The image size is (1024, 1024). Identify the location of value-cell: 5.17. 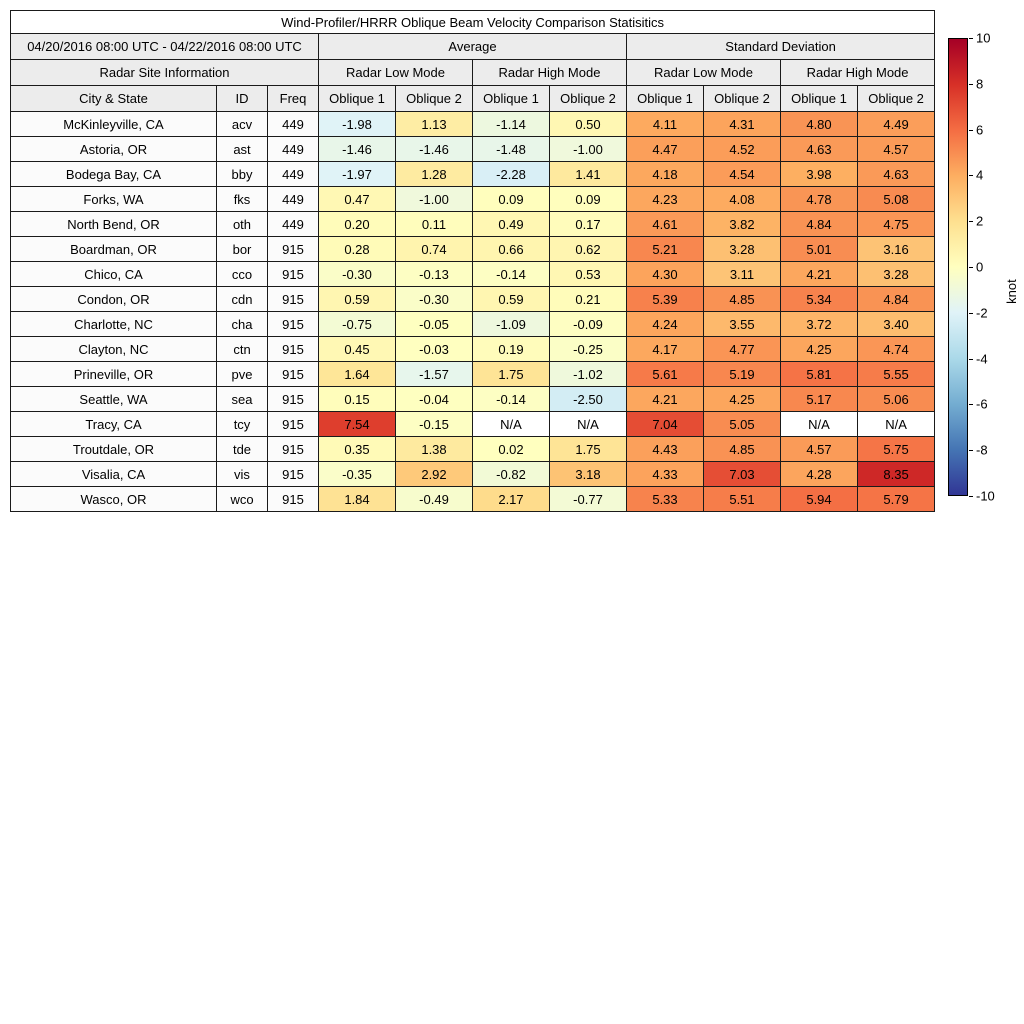
(819, 399).